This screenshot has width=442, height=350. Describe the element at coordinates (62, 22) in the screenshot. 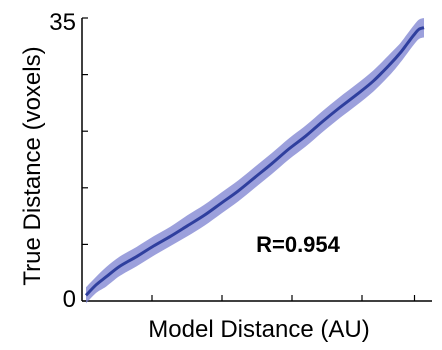

I see `y-tick-label-max: 35` at that location.